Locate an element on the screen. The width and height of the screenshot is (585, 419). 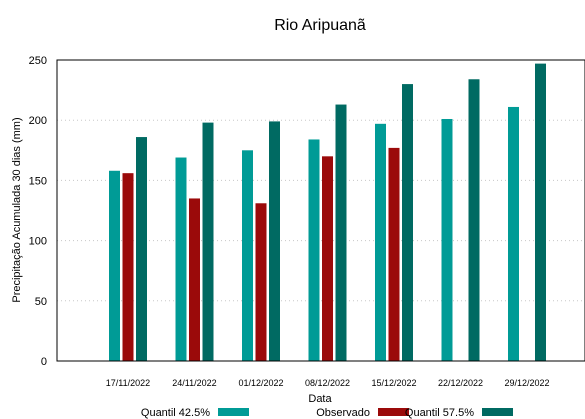
y-tick-label: 250 is located at coordinates (38, 61).